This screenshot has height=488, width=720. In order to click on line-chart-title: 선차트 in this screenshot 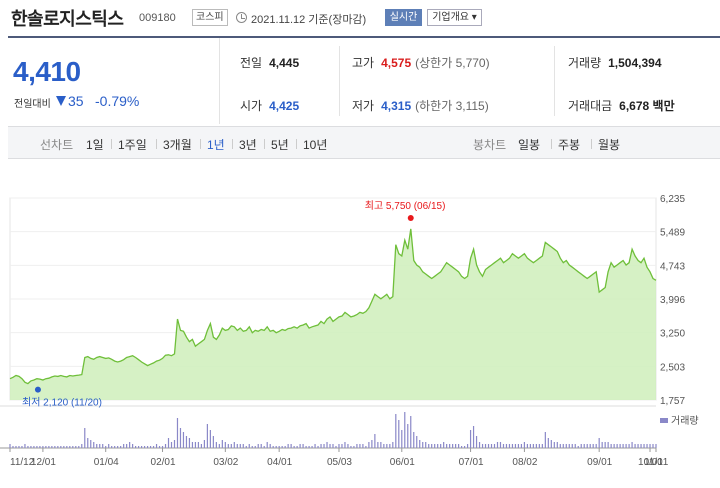, I will do `click(57, 145)`.